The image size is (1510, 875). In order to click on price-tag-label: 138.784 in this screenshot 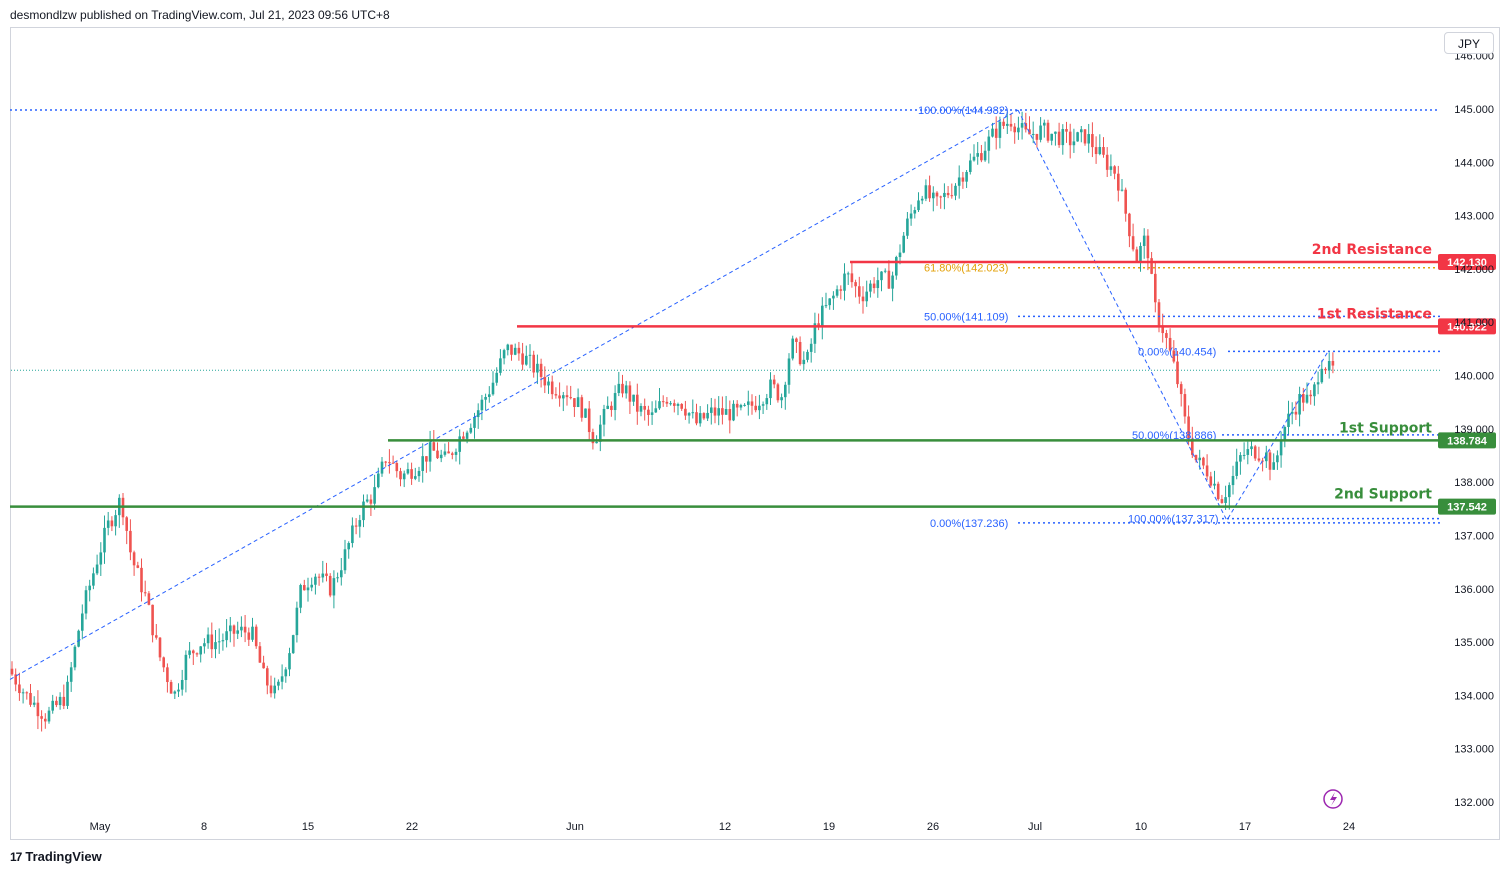, I will do `click(1467, 441)`.